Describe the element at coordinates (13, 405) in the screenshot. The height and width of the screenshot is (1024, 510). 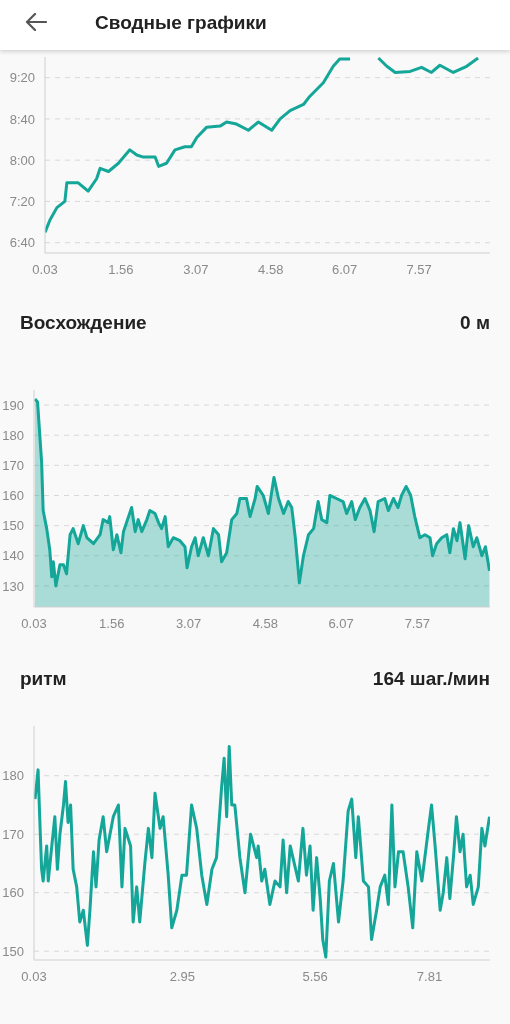
I see `y-tick-label: 190` at that location.